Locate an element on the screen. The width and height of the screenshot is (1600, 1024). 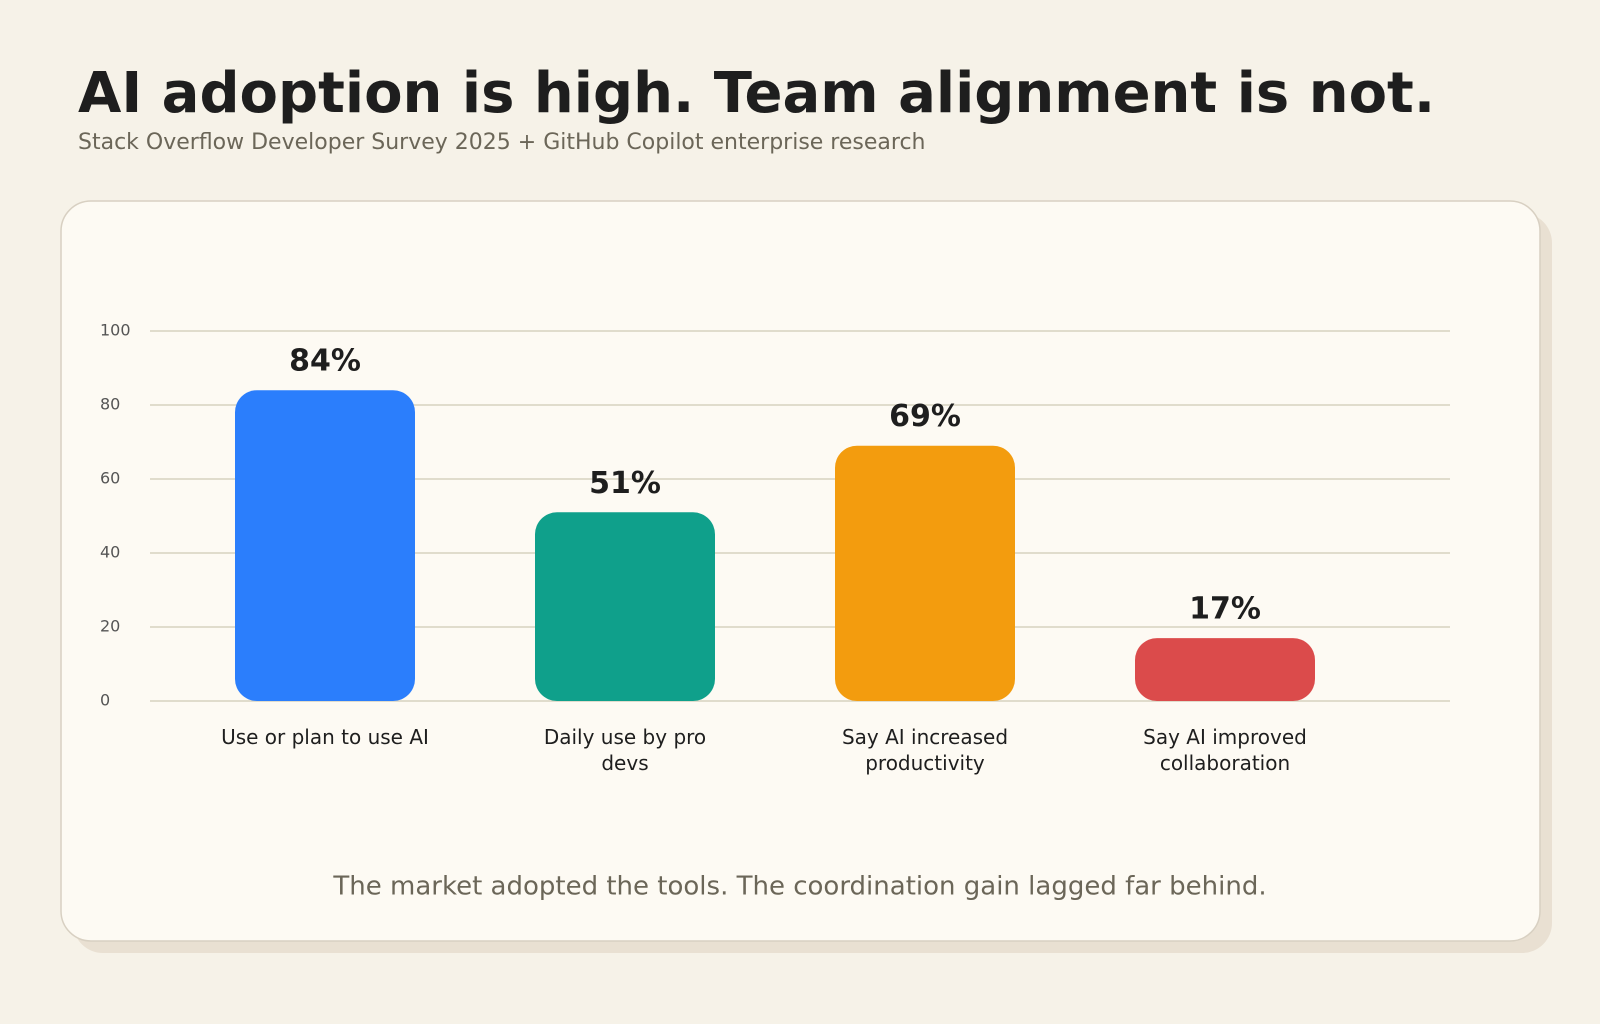
value-label: 51% is located at coordinates (625, 483).